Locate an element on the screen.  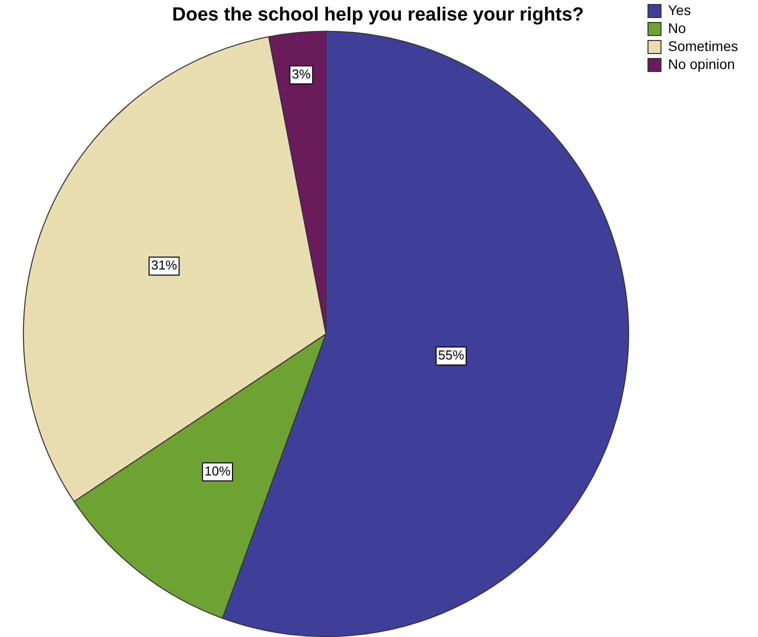
data-label: 31% is located at coordinates (164, 265).